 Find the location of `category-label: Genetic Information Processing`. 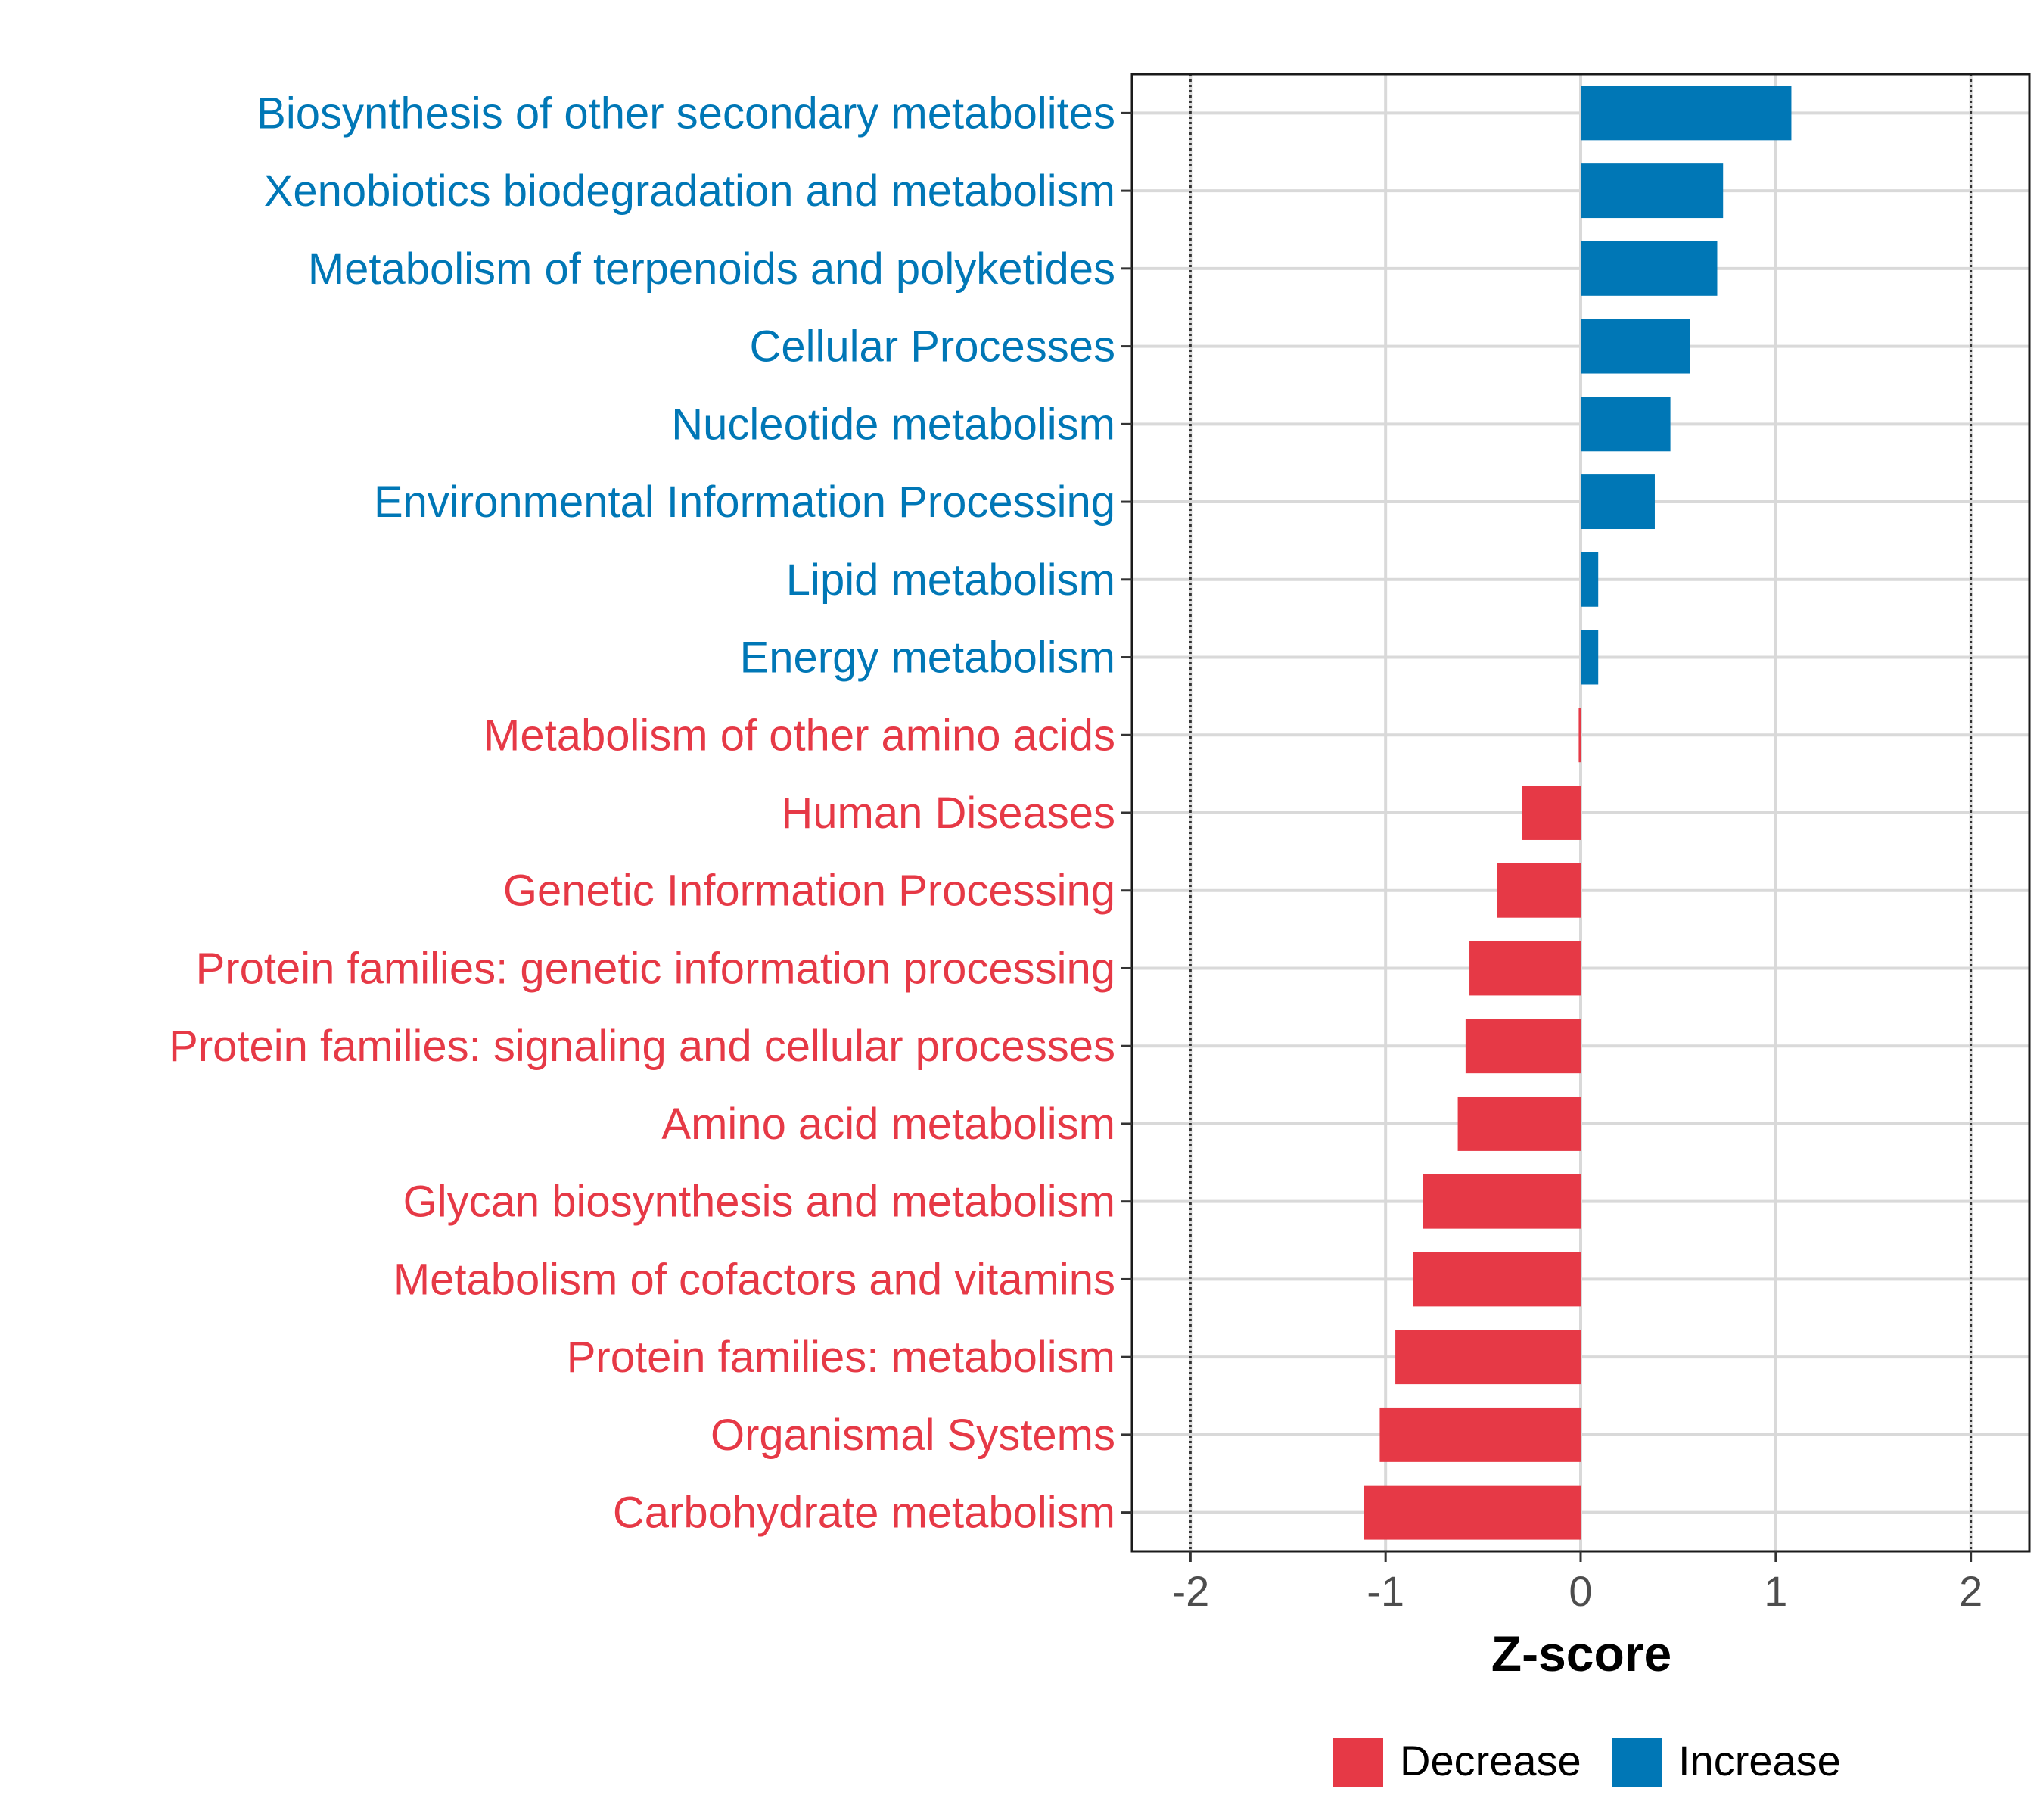

category-label: Genetic Information Processing is located at coordinates (809, 891).